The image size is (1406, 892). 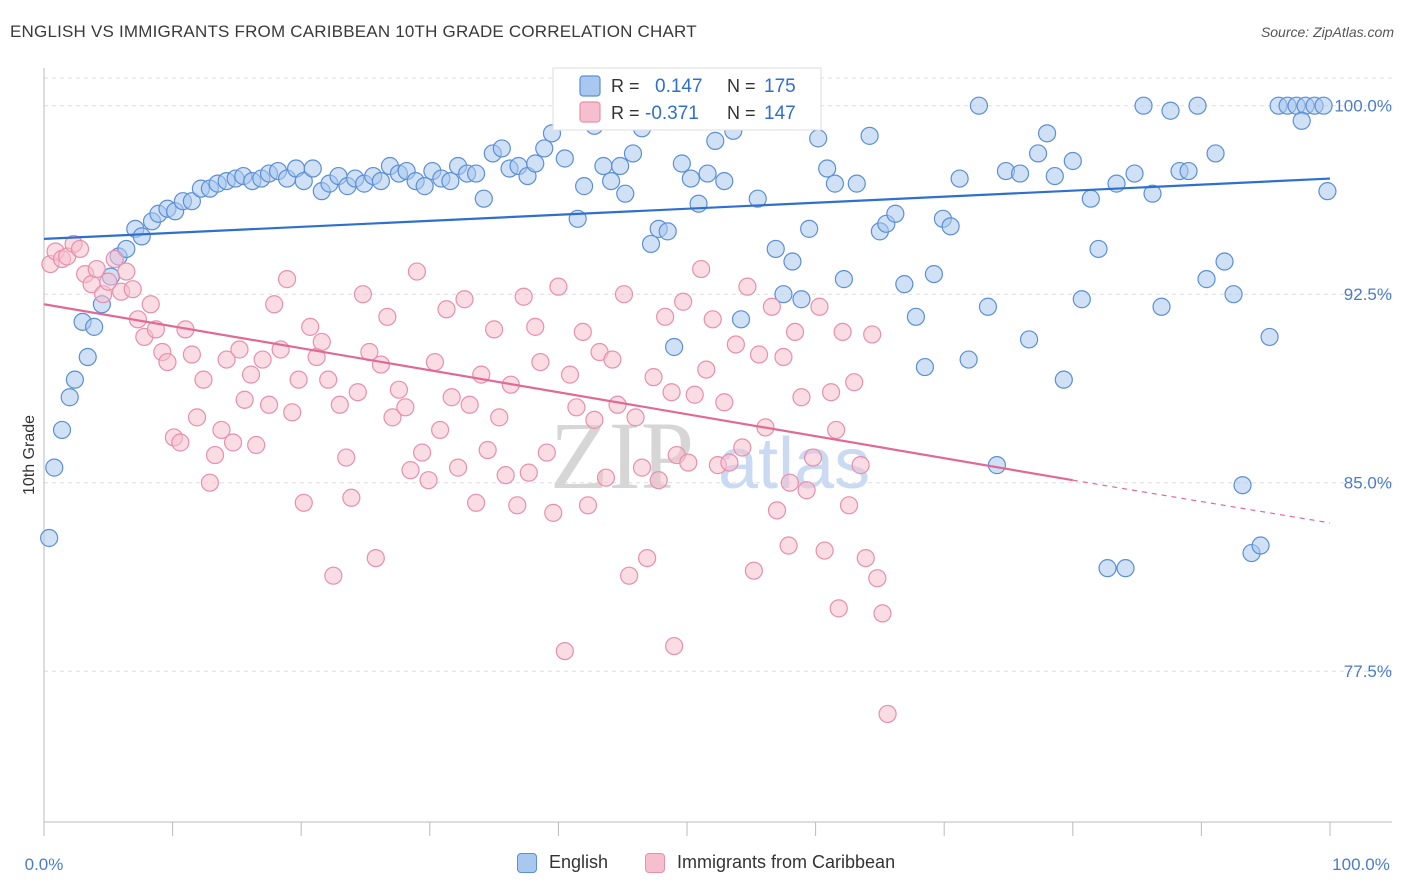 What do you see at coordinates (558, 392) in the screenshot?
I see `caribbean-trend-line` at bounding box center [558, 392].